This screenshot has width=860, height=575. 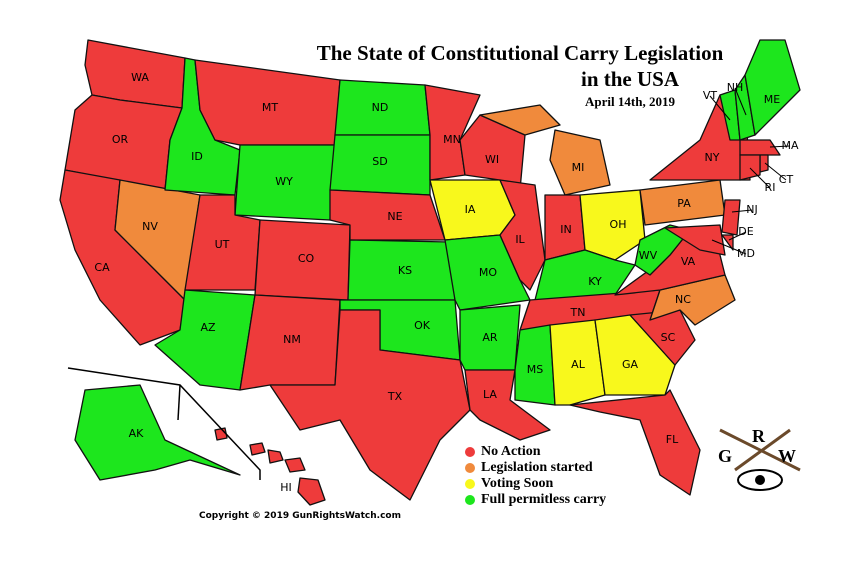 I want to click on state-label: NE, so click(x=394, y=216).